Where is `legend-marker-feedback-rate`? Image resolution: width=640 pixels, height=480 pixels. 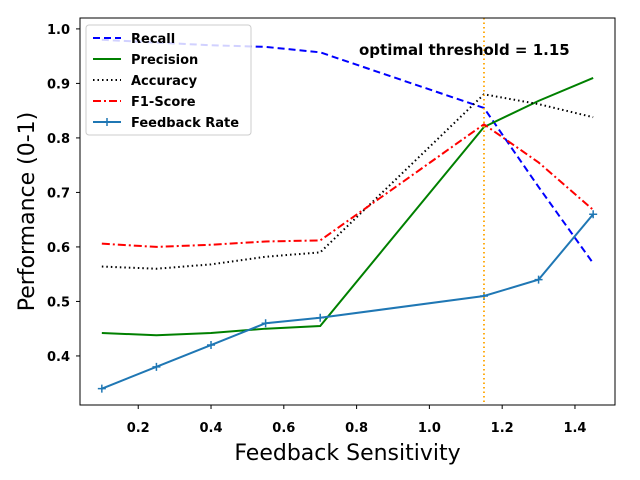 legend-marker-feedback-rate is located at coordinates (107, 122).